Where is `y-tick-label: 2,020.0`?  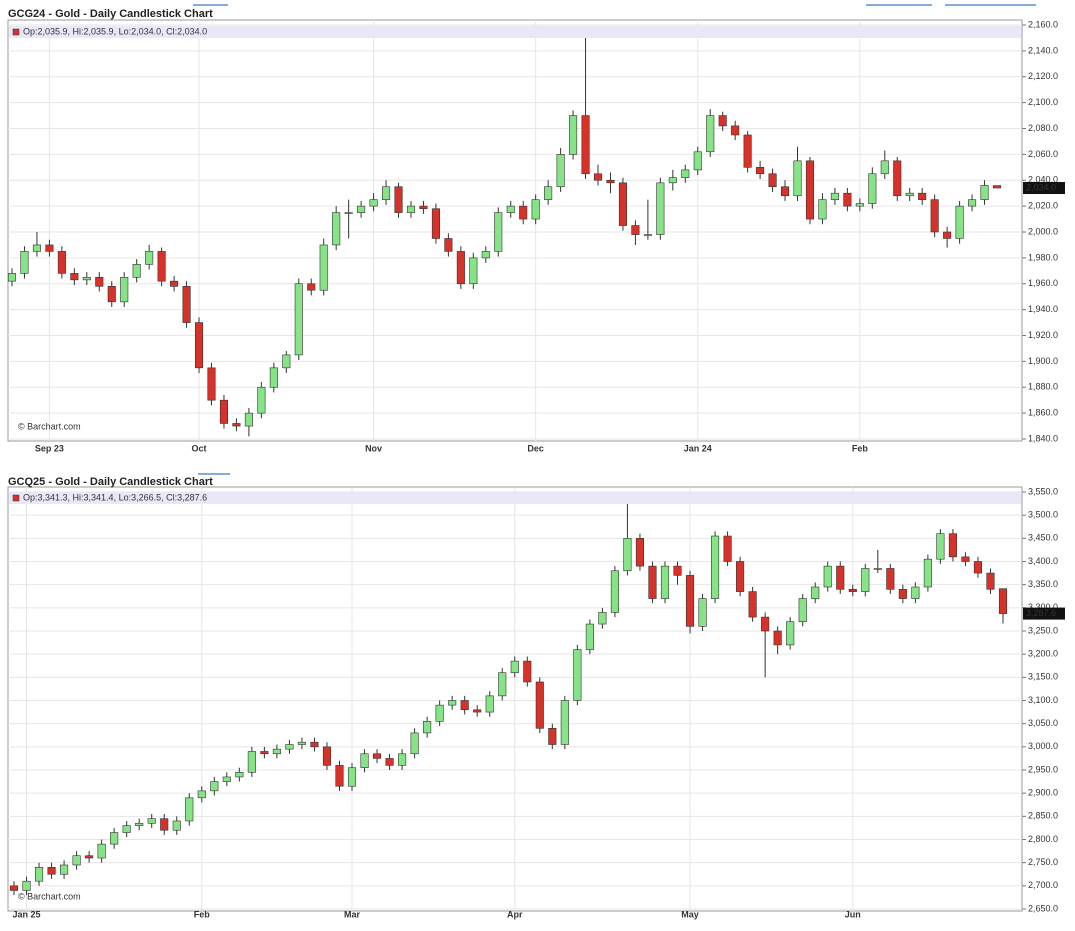 y-tick-label: 2,020.0 is located at coordinates (1043, 206).